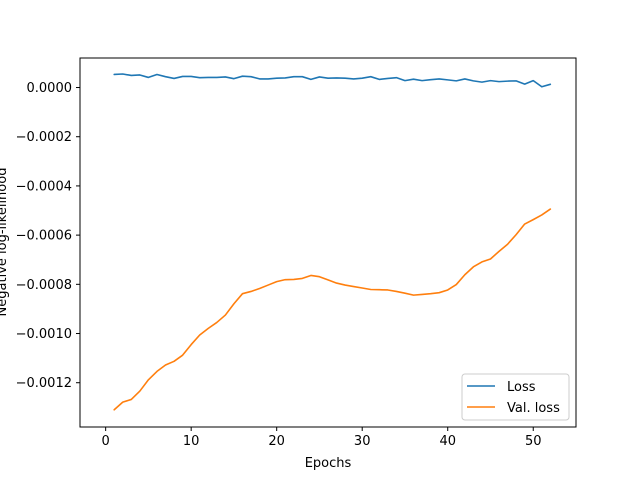 This screenshot has width=640, height=480. Describe the element at coordinates (106, 441) in the screenshot. I see `x-tick-label: 0` at that location.